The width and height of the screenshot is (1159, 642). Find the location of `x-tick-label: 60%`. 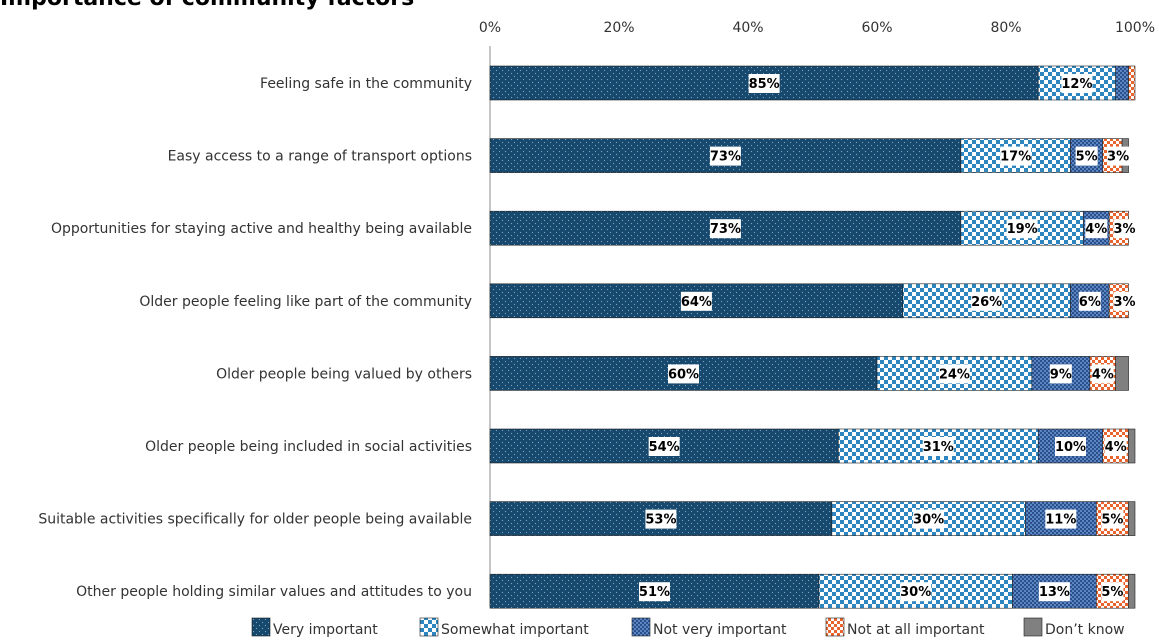

x-tick-label: 60% is located at coordinates (876, 28).